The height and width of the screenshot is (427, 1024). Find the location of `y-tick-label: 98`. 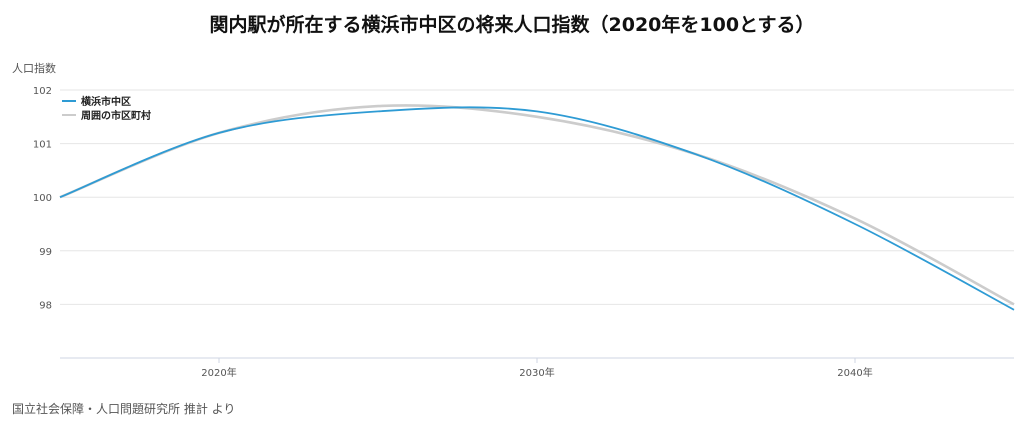

y-tick-label: 98 is located at coordinates (45, 305).